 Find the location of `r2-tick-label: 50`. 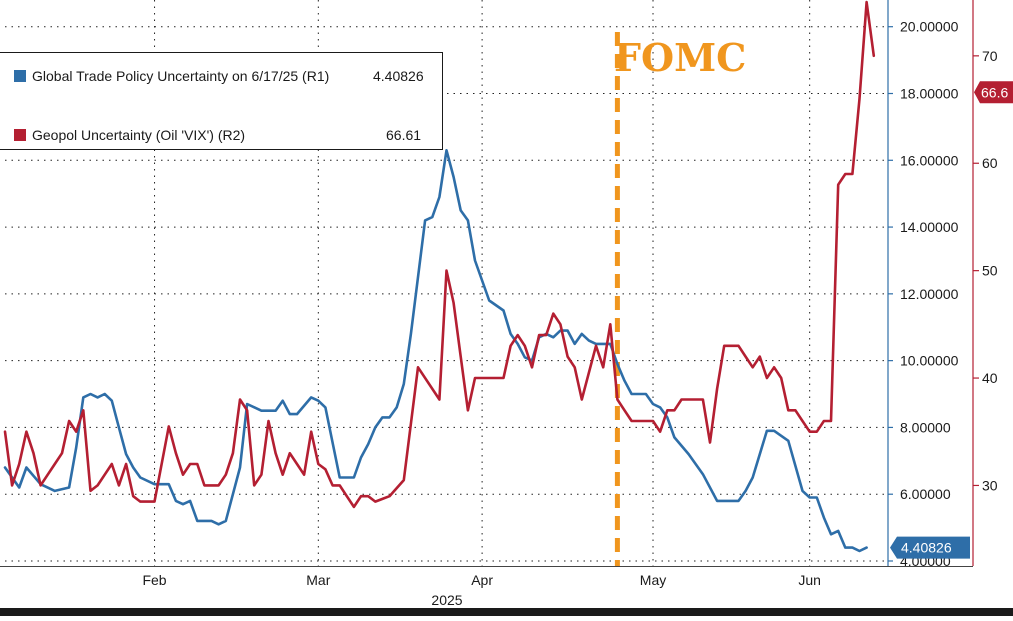

r2-tick-label: 50 is located at coordinates (990, 271).